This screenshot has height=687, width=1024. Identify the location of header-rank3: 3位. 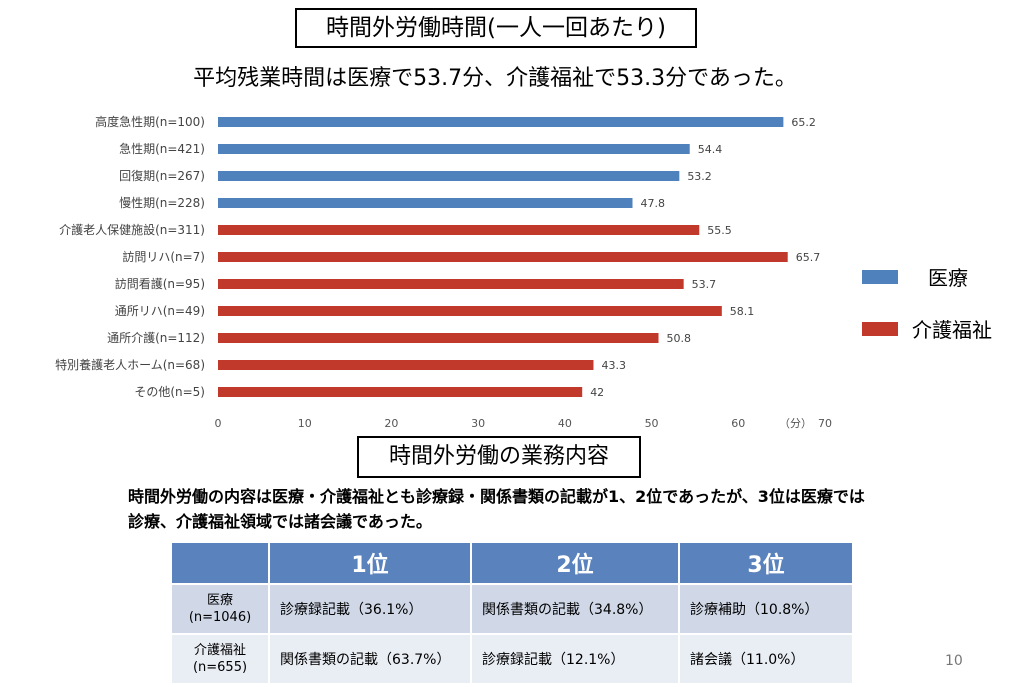
(766, 563).